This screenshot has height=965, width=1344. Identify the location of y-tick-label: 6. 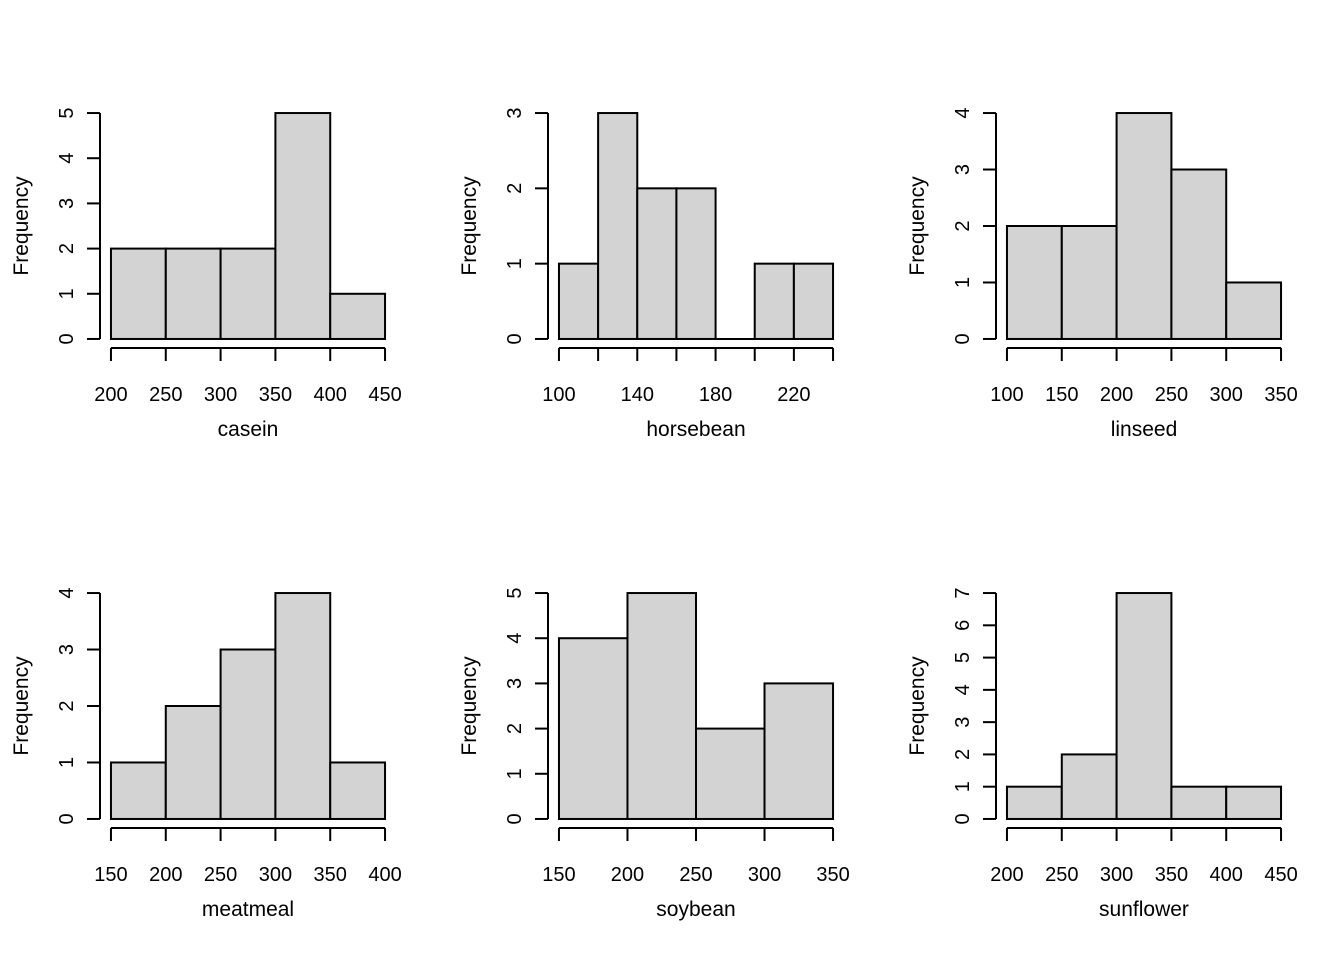
(963, 625).